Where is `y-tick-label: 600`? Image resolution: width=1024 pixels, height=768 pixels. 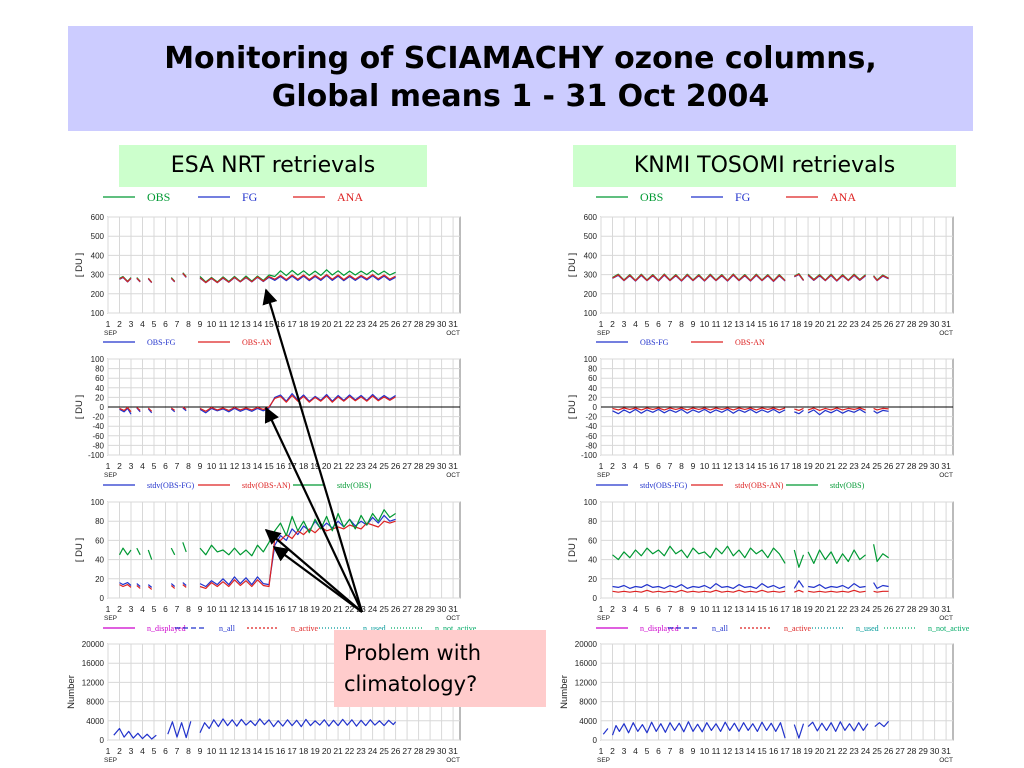 y-tick-label: 600 is located at coordinates (98, 217).